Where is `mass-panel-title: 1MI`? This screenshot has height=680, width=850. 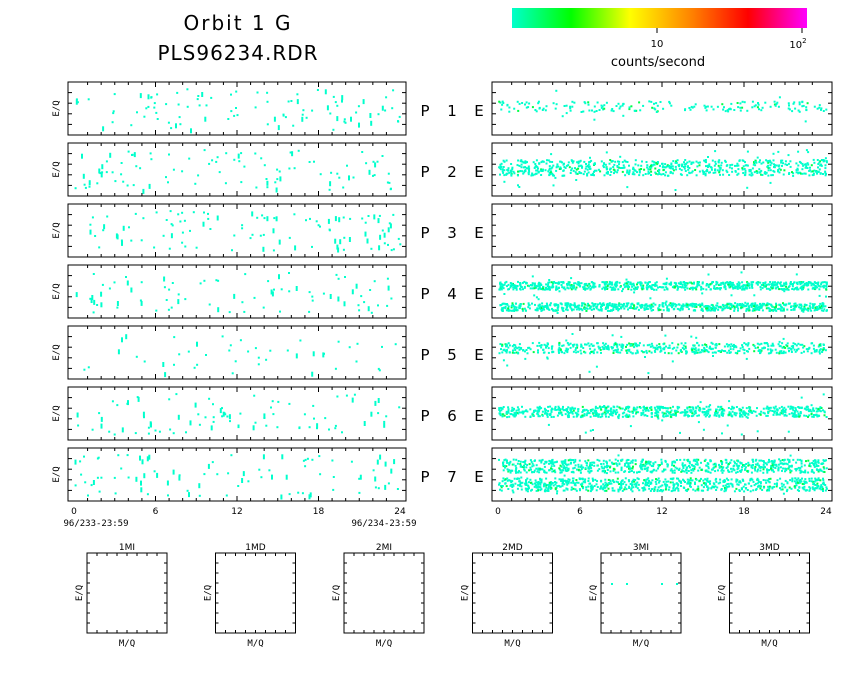 mass-panel-title: 1MI is located at coordinates (127, 548).